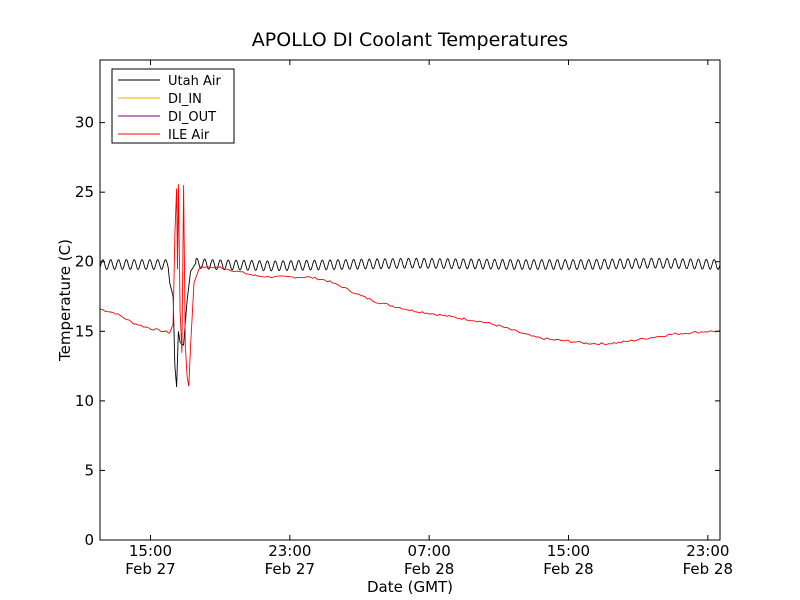  I want to click on y-tick-label: 15, so click(84, 331).